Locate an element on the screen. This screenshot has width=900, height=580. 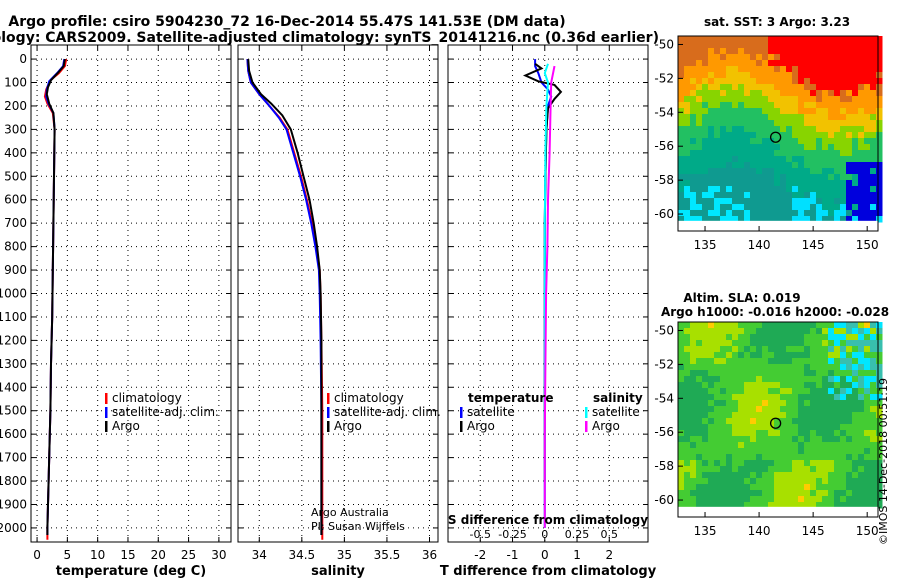
salinity-legend-swatch is located at coordinates (328, 426).